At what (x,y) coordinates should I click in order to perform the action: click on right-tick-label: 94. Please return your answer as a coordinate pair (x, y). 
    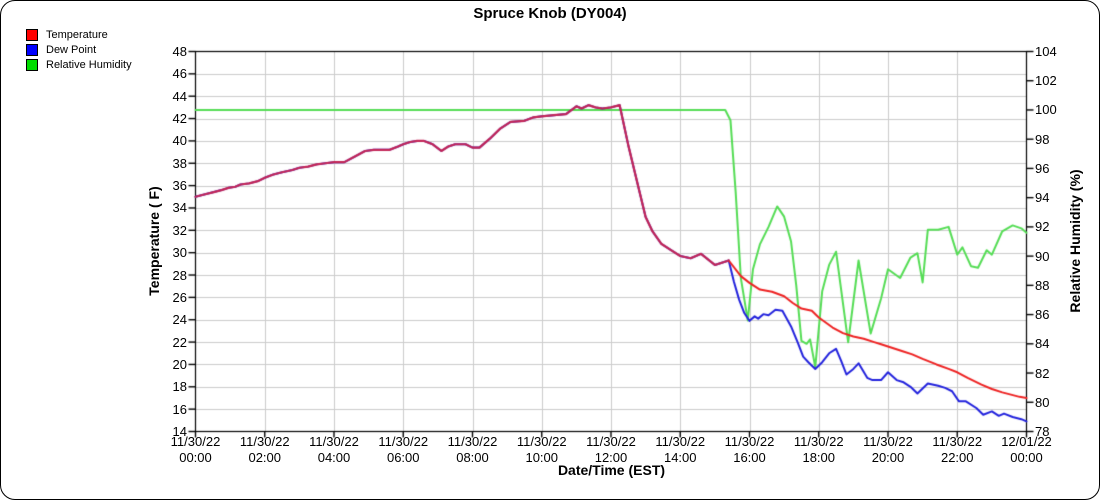
    Looking at the image, I should click on (1042, 198).